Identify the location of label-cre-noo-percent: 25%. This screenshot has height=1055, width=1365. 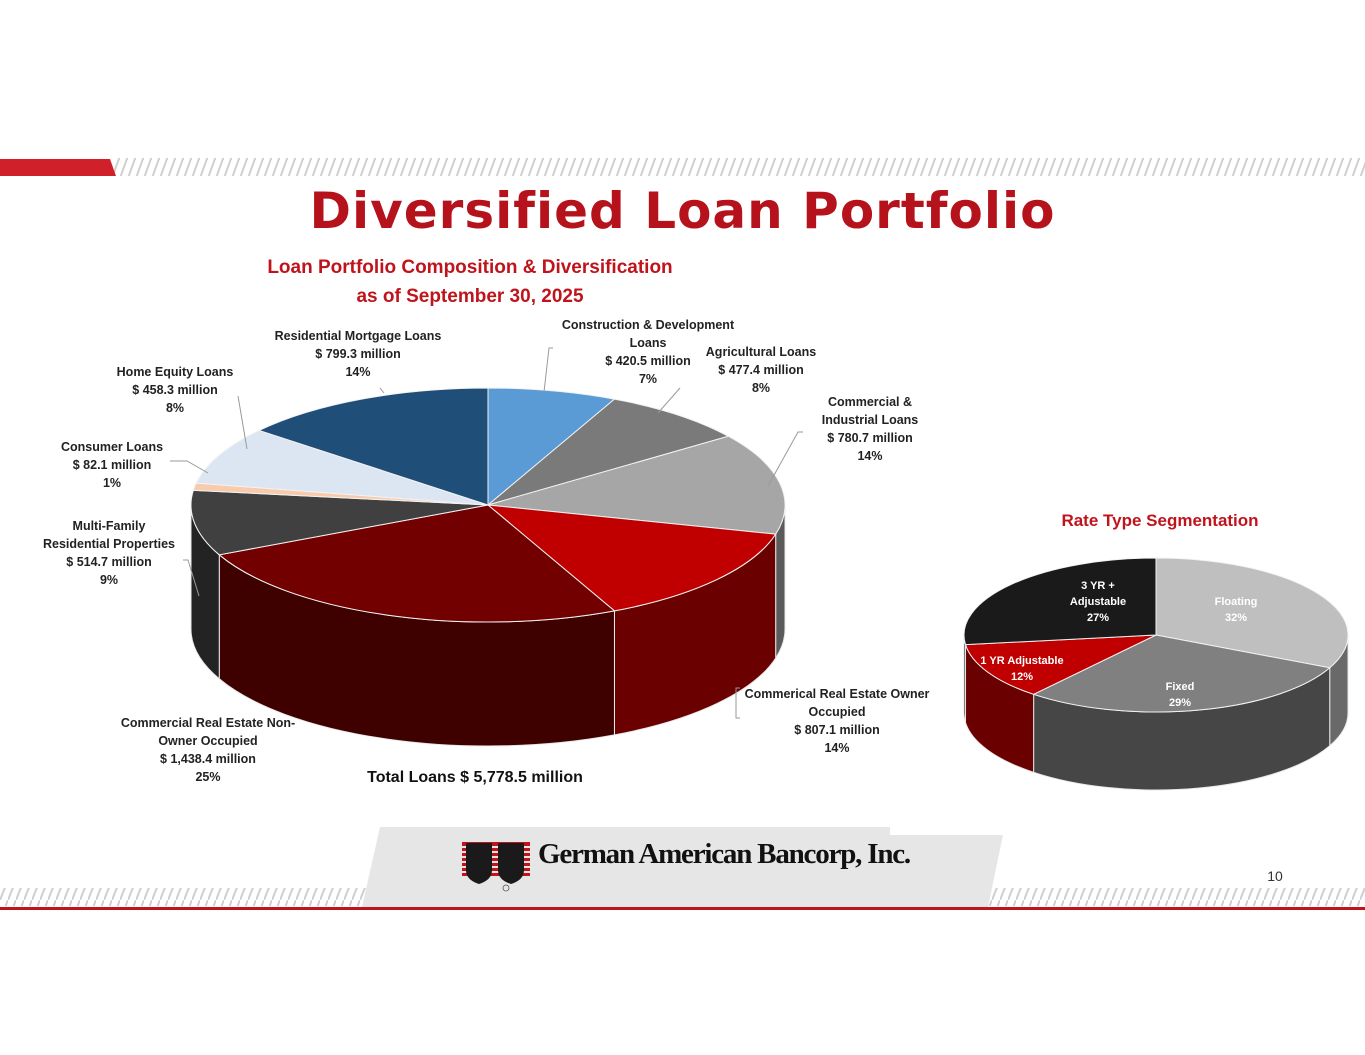
(208, 777).